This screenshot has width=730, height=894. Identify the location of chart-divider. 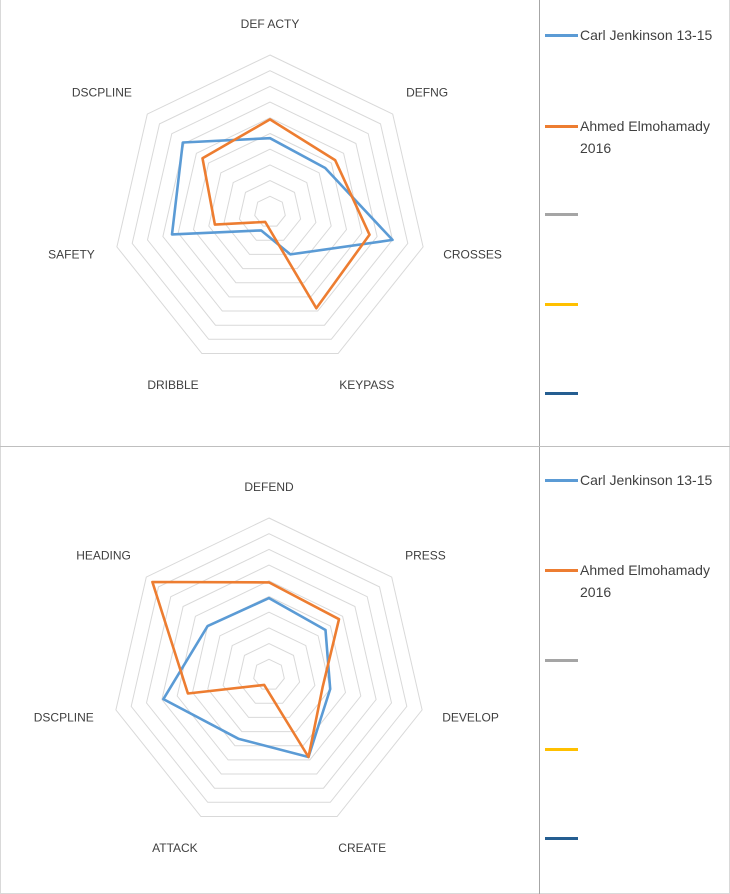
(365, 446).